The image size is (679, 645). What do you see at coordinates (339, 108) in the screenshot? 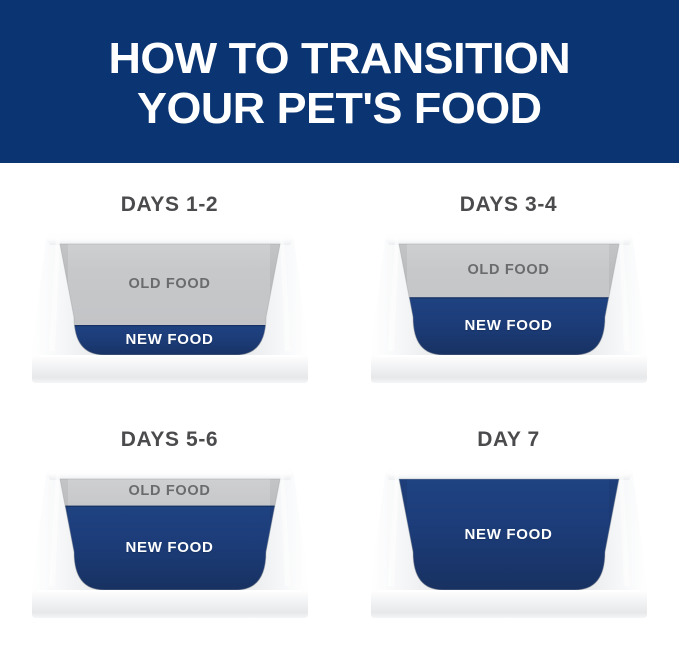
I see `page-title-line-2: YOUR PET'S FOOD` at bounding box center [339, 108].